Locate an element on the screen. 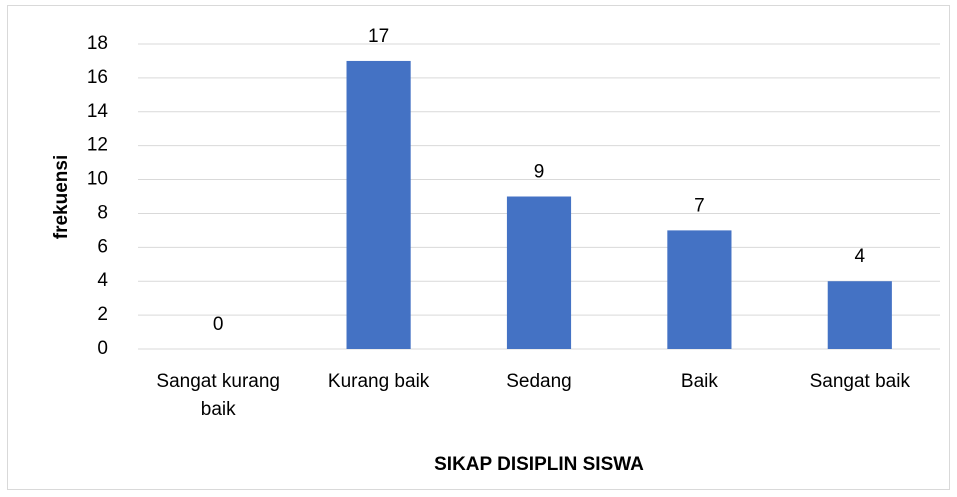  data-label: 17 is located at coordinates (378, 36).